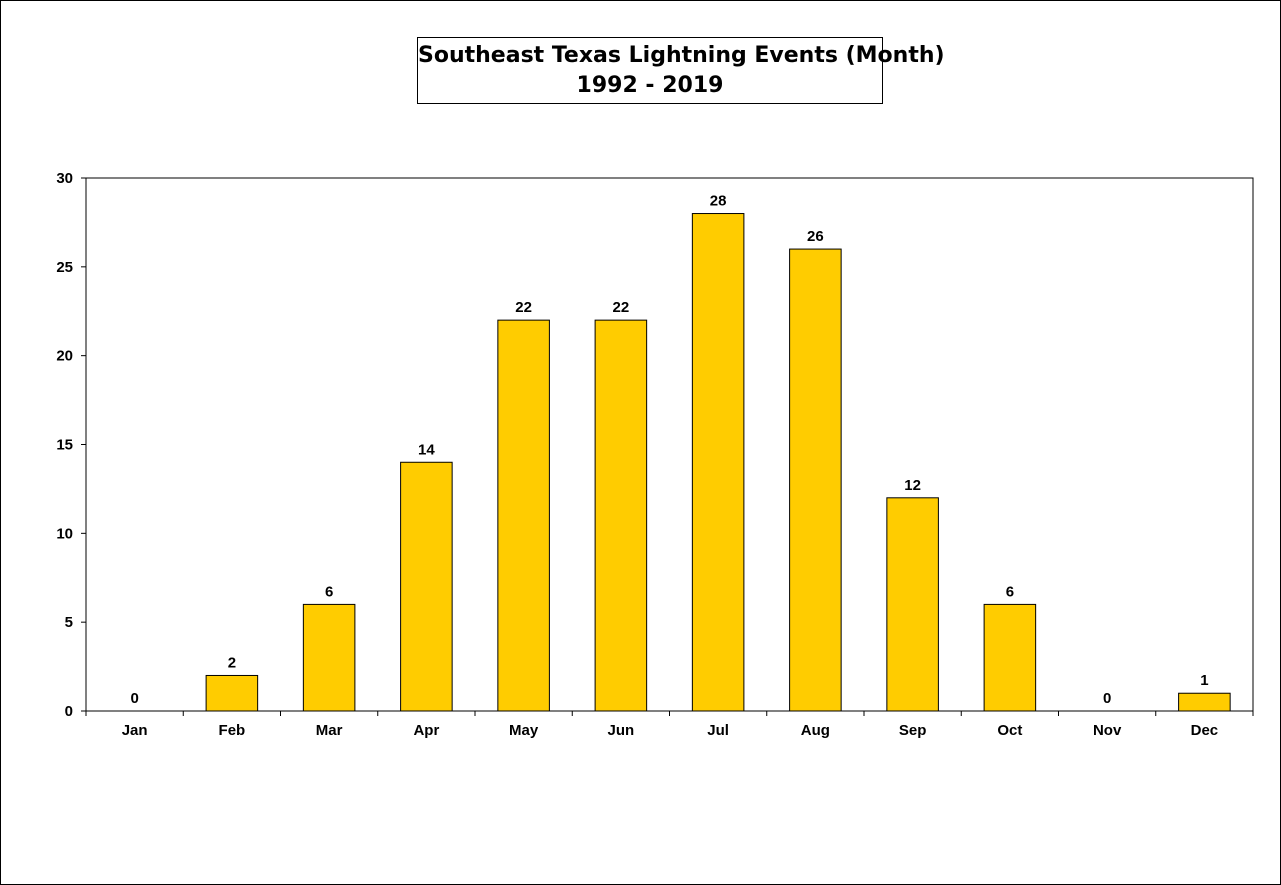 The width and height of the screenshot is (1281, 885). Describe the element at coordinates (1010, 657) in the screenshot. I see `bar-oct` at that location.